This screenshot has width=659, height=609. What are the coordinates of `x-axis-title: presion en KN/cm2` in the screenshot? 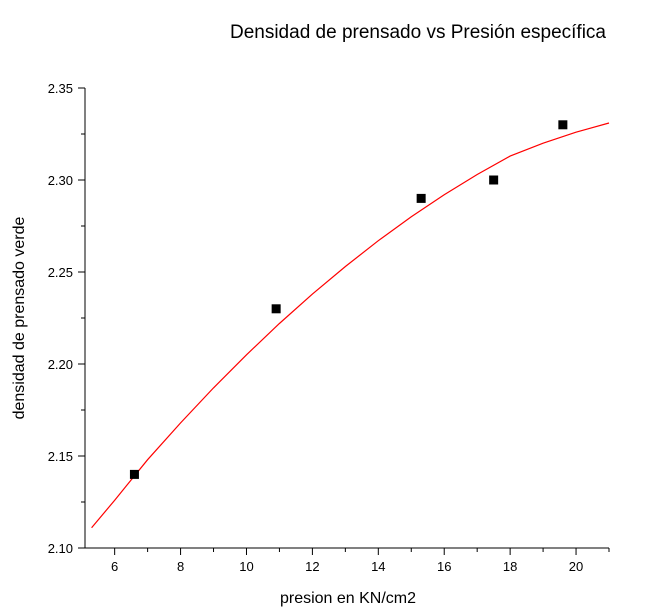 It's located at (348, 598).